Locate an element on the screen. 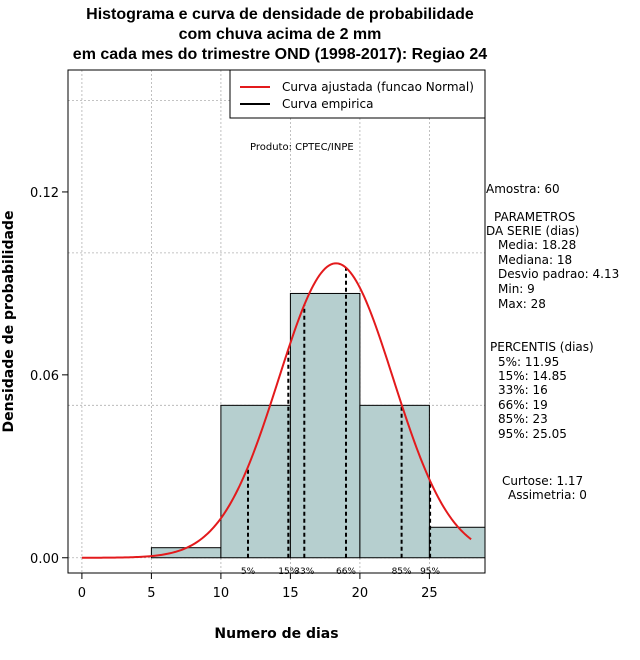  percentile-label: 95% is located at coordinates (430, 572).